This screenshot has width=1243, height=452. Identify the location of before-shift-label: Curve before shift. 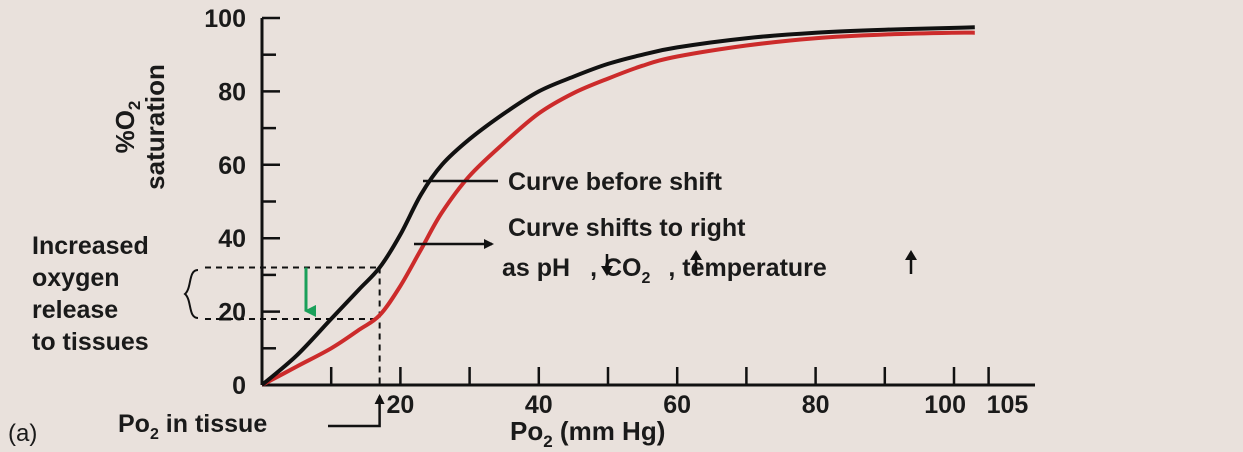
(615, 182).